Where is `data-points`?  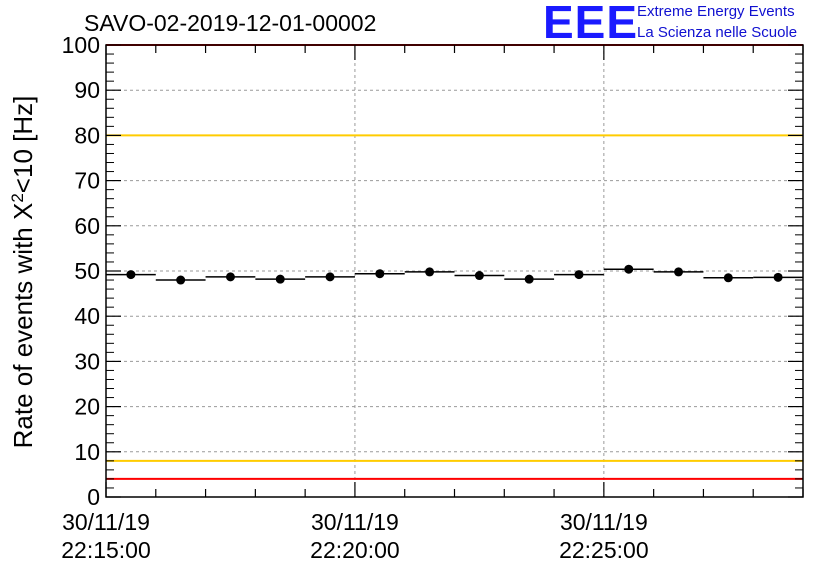 data-points is located at coordinates (454, 274).